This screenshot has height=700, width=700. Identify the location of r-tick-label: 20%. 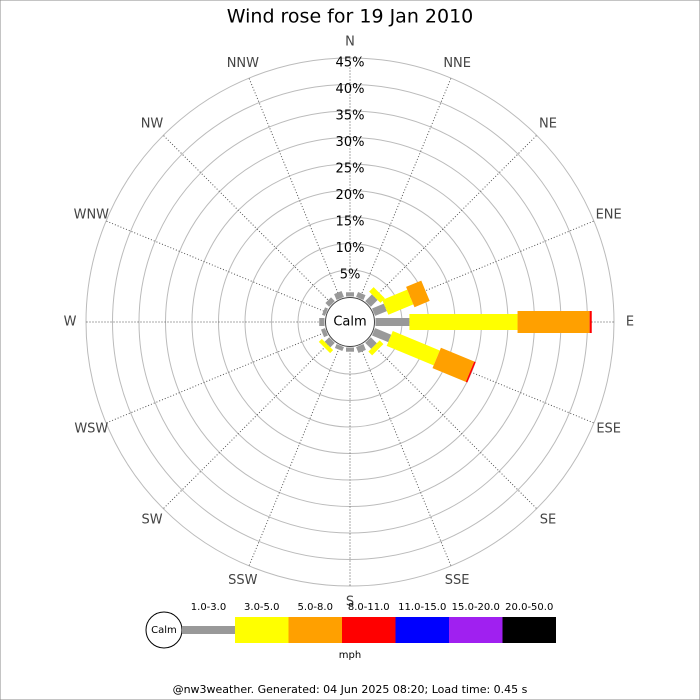
(350, 195).